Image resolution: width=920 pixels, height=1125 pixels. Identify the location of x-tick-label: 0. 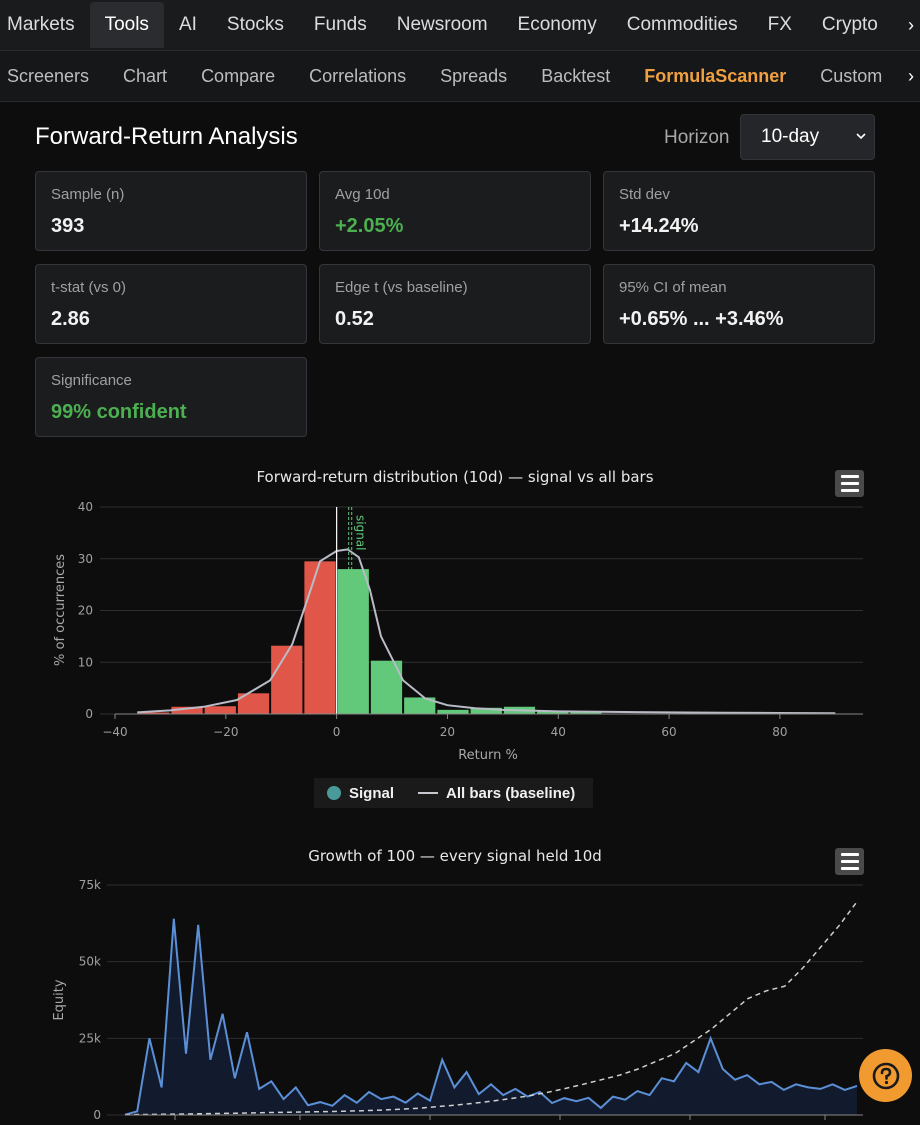
(337, 732).